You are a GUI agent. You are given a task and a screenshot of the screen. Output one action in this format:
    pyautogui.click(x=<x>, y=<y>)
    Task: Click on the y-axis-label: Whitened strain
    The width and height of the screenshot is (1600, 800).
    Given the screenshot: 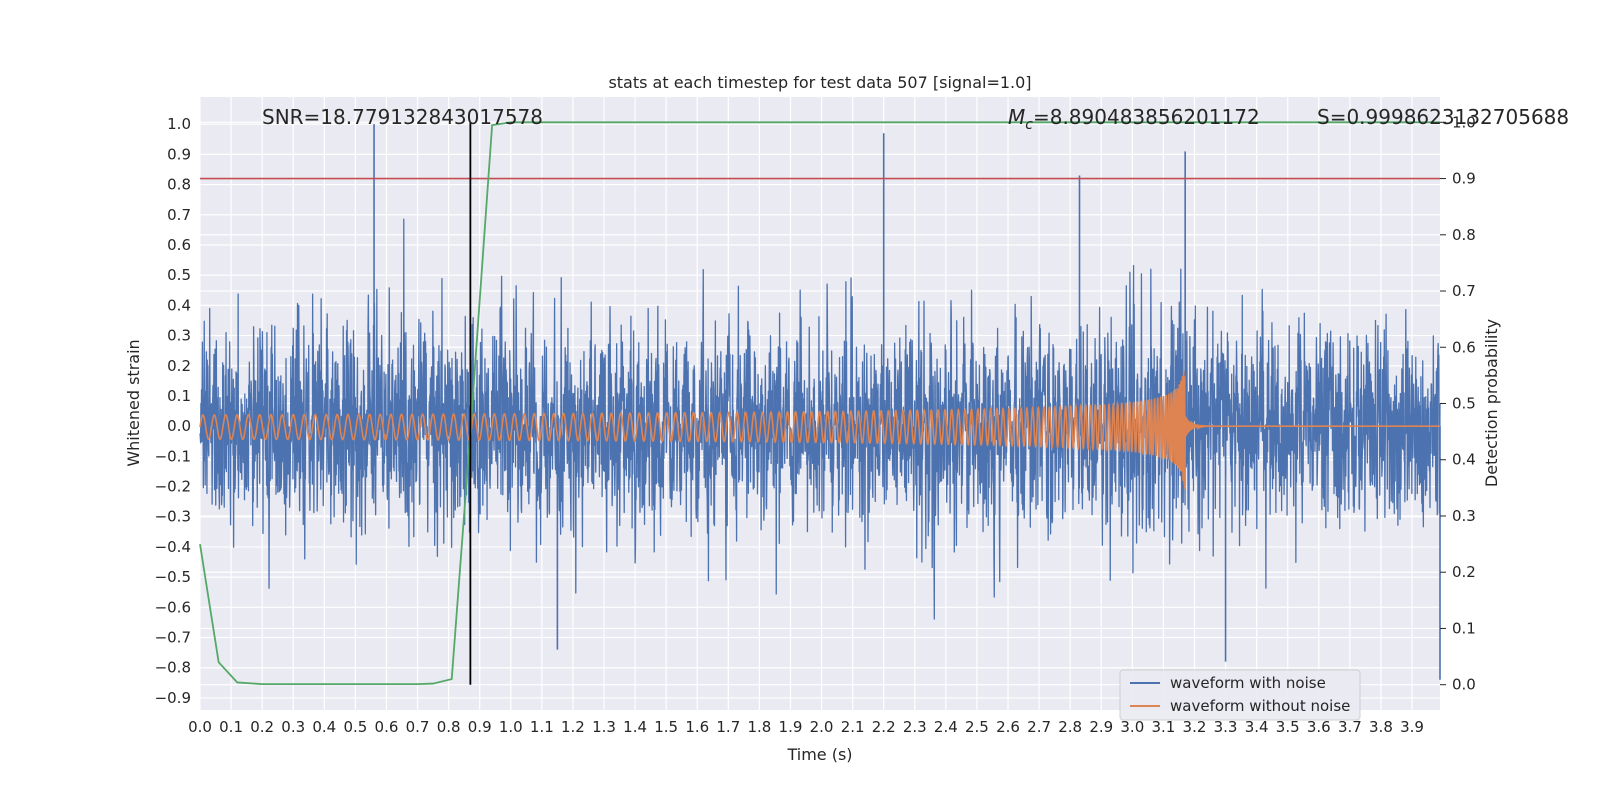 What is the action you would take?
    pyautogui.click(x=133, y=402)
    